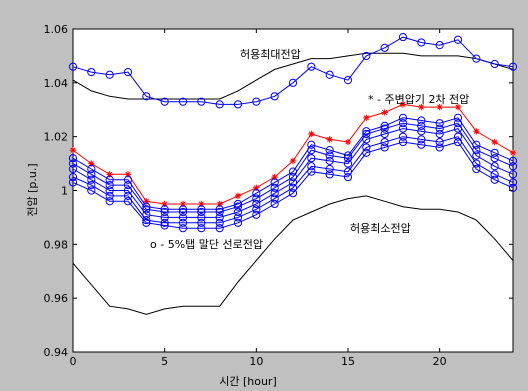 The width and height of the screenshot is (528, 391). Describe the element at coordinates (248, 381) in the screenshot. I see `x-axis-label: 시간 [hour]` at that location.